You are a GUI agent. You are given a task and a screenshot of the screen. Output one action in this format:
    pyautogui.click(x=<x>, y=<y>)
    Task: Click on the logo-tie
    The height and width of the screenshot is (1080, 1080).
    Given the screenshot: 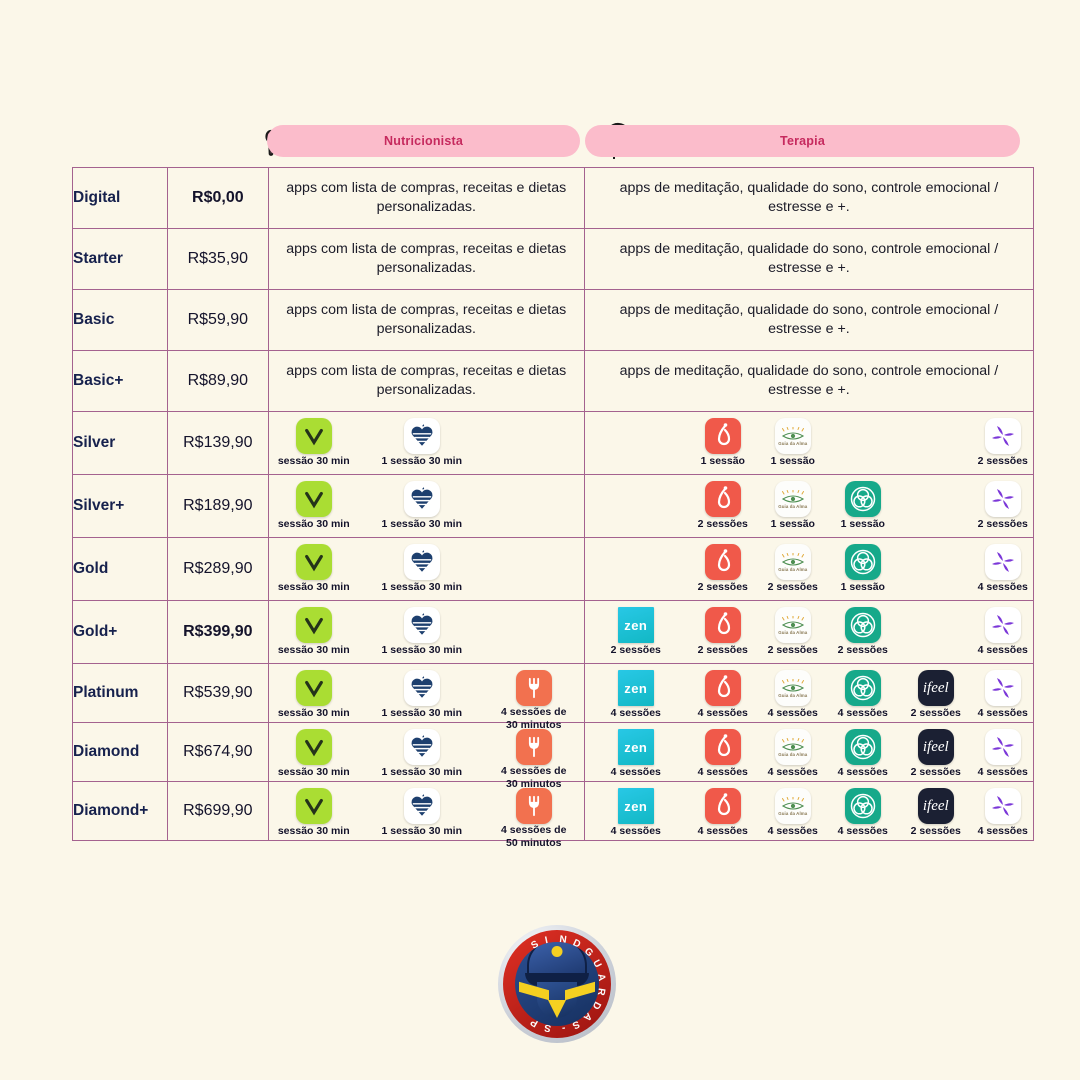 What is the action you would take?
    pyautogui.click(x=557, y=1009)
    